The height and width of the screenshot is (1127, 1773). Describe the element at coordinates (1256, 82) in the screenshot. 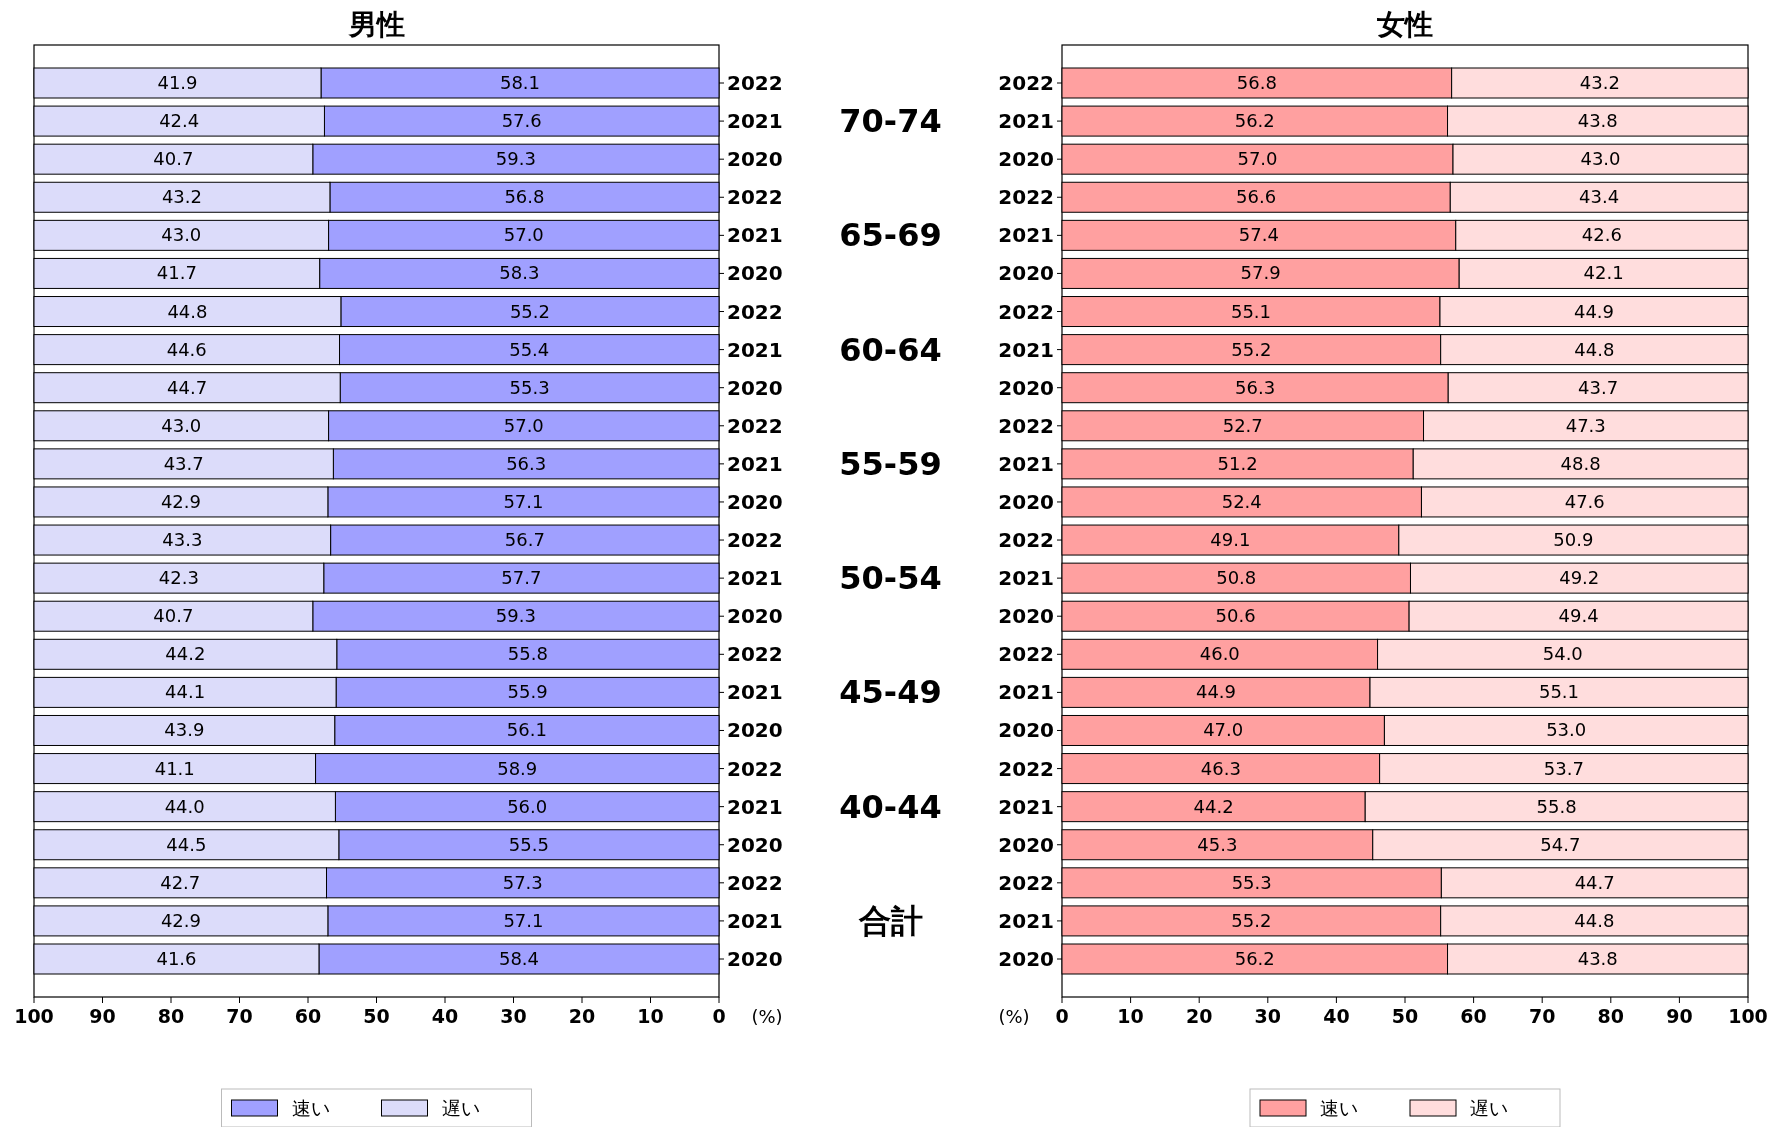

I see `data-label: 56.8` at that location.